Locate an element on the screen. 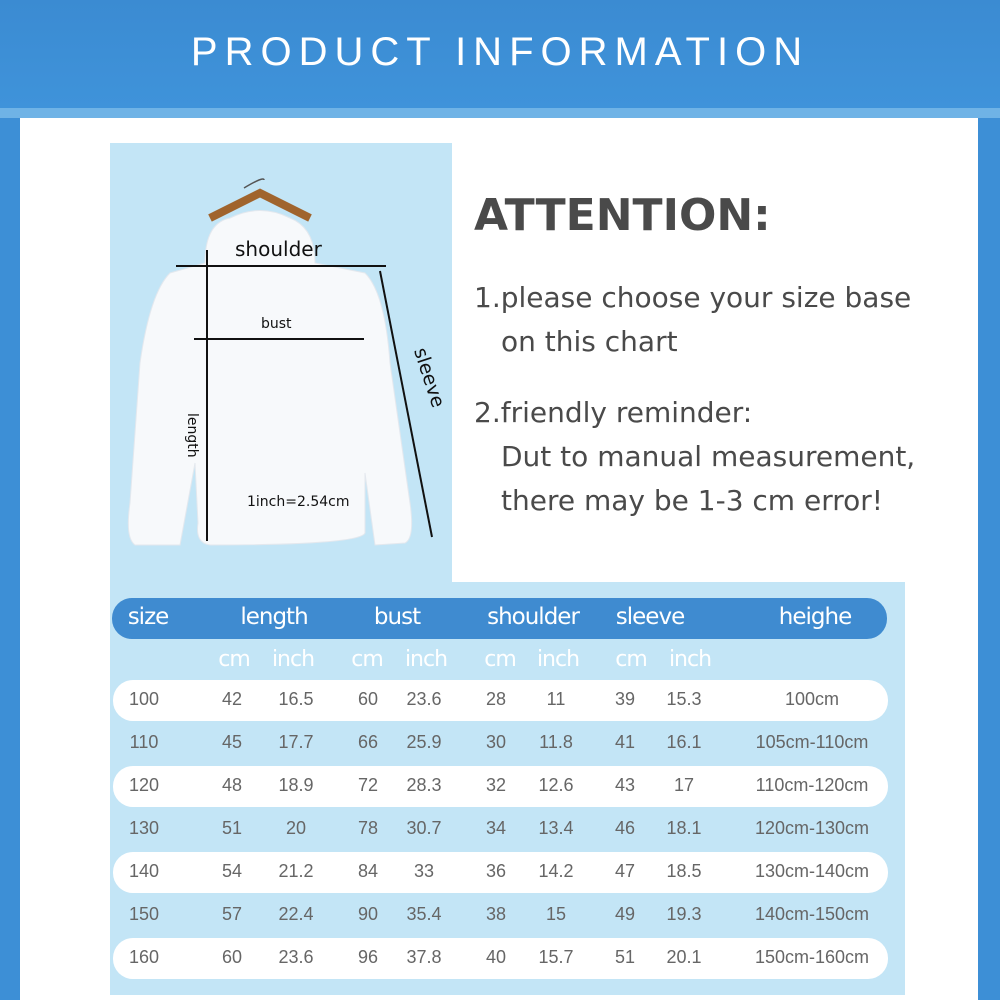 The width and height of the screenshot is (1000, 1000). table-cell: 32 is located at coordinates (496, 785).